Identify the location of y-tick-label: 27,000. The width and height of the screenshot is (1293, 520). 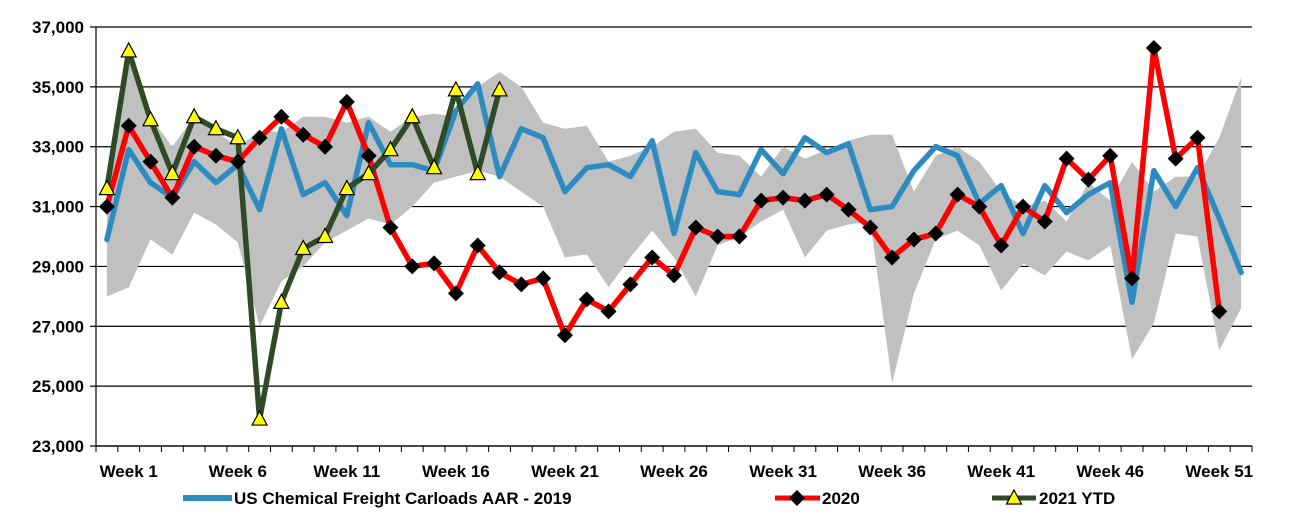
(58, 326).